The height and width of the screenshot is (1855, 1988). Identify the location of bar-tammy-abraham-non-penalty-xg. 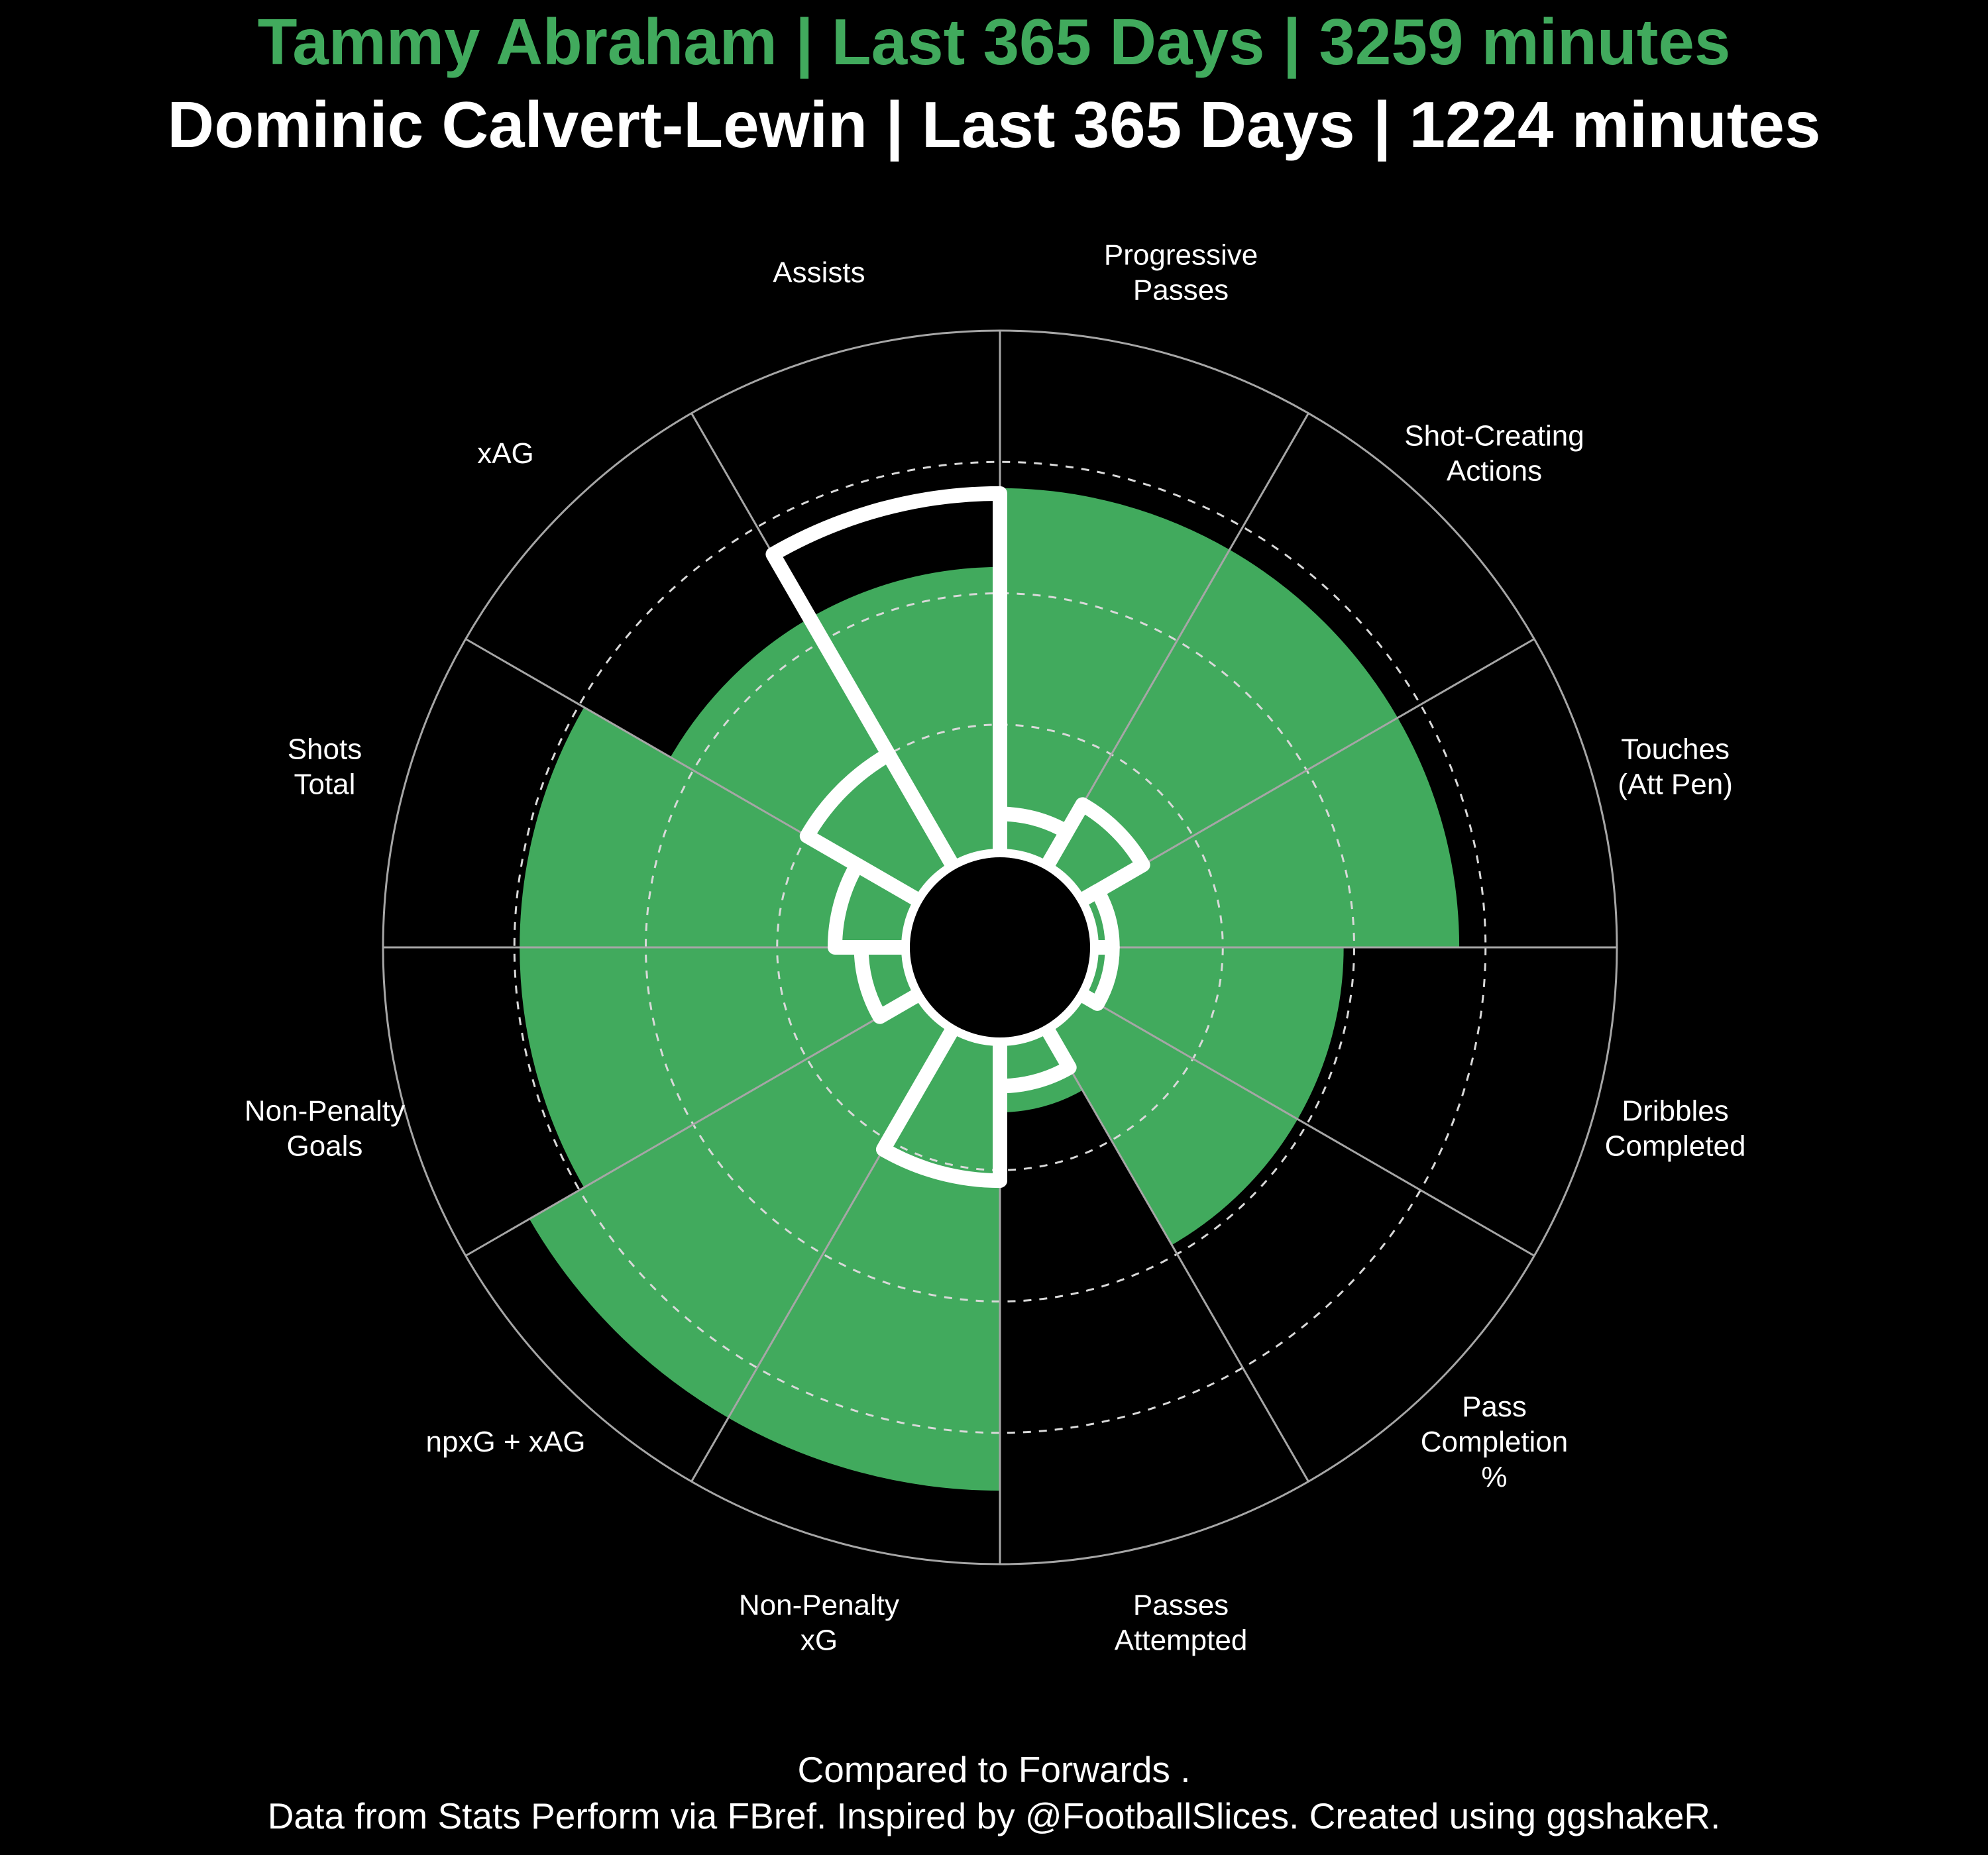
(864, 1219).